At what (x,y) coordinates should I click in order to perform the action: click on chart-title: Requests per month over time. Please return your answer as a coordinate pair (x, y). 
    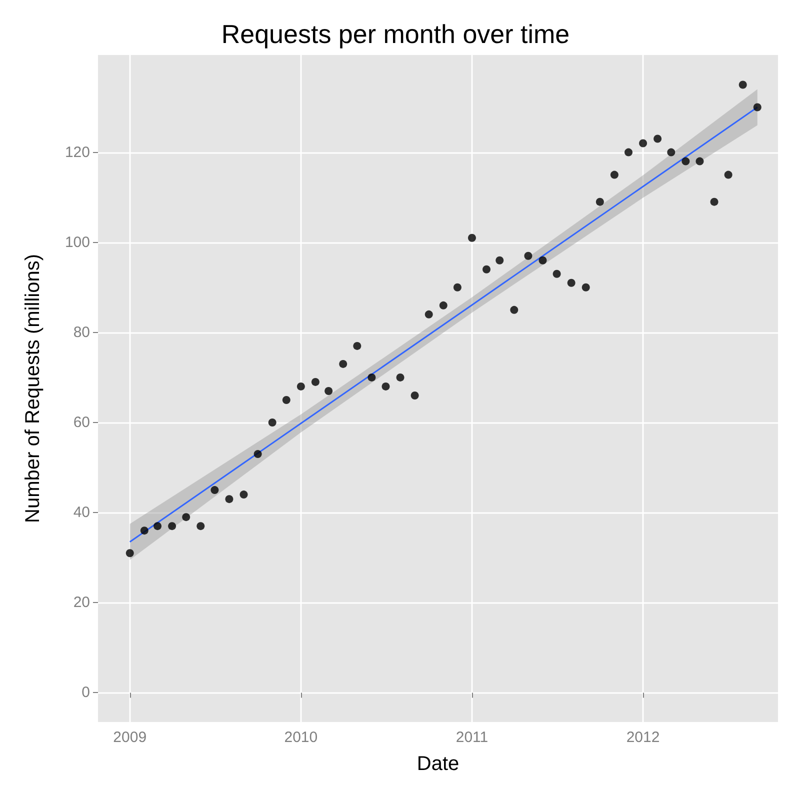
    Looking at the image, I should click on (395, 34).